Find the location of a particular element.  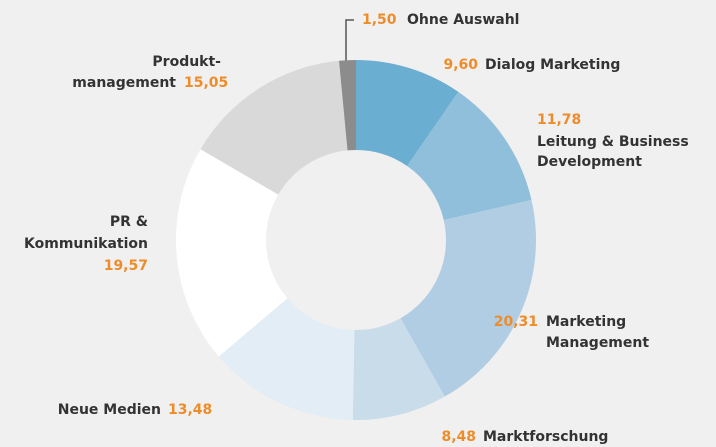

label-line: Kommunikation is located at coordinates (86, 244).